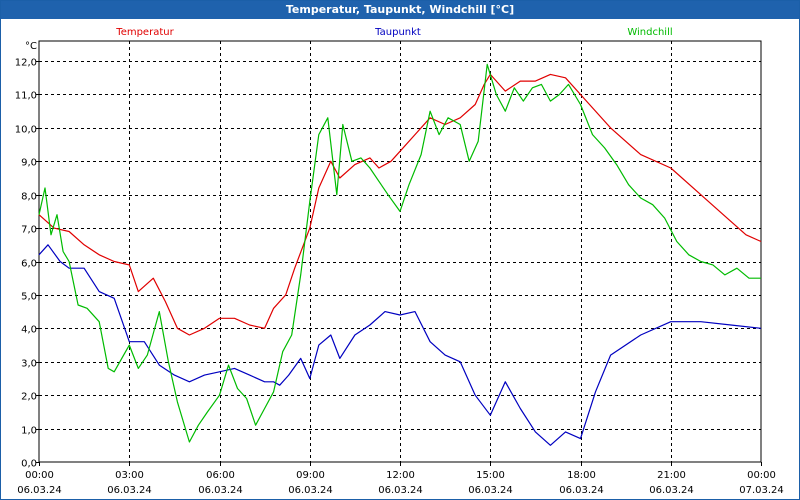  Describe the element at coordinates (29, 364) in the screenshot. I see `y-tick-label: 3,0` at that location.